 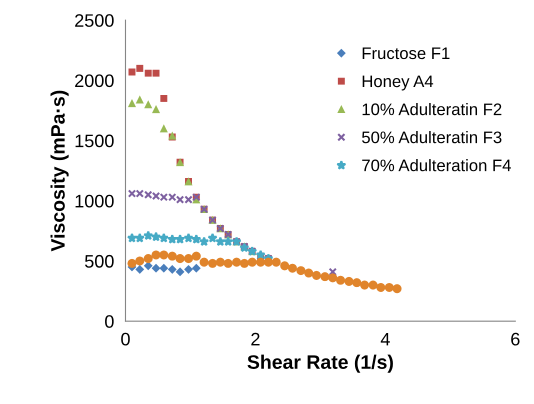 I want to click on y-tick-label: 500, so click(x=99, y=261).